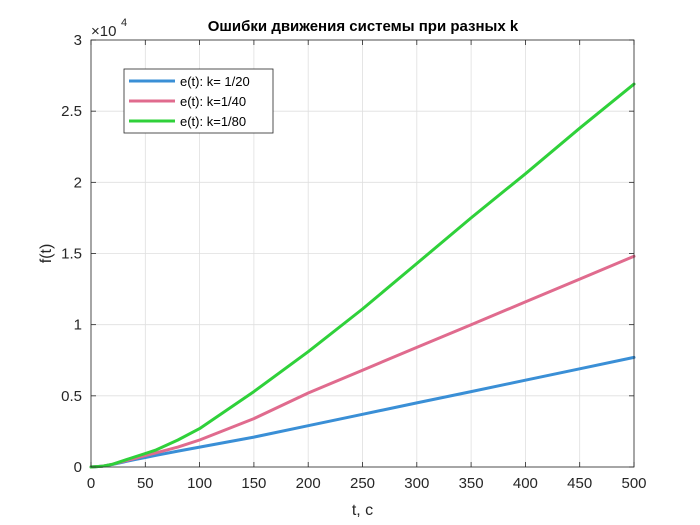  What do you see at coordinates (416, 483) in the screenshot?
I see `x-tick-label: 300` at bounding box center [416, 483].